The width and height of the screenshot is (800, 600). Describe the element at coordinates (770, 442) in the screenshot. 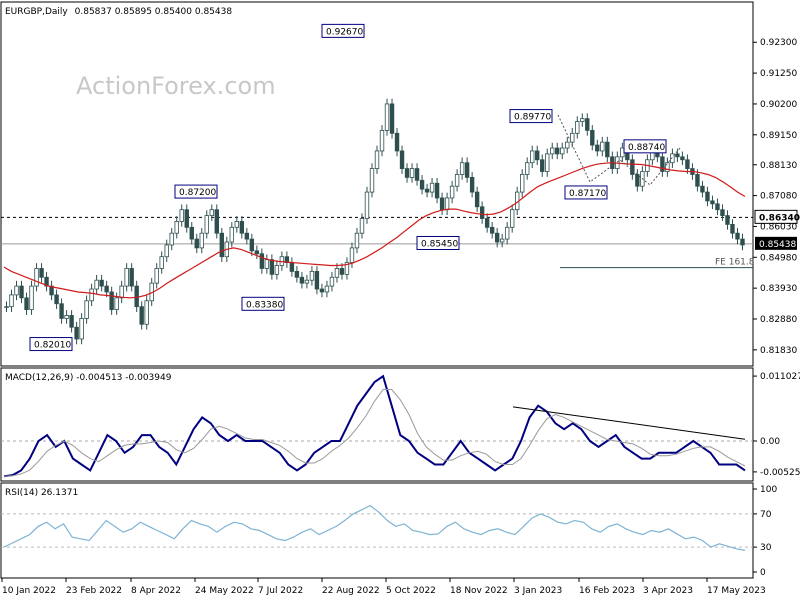

I see `macd-tick-label: 0.00` at that location.